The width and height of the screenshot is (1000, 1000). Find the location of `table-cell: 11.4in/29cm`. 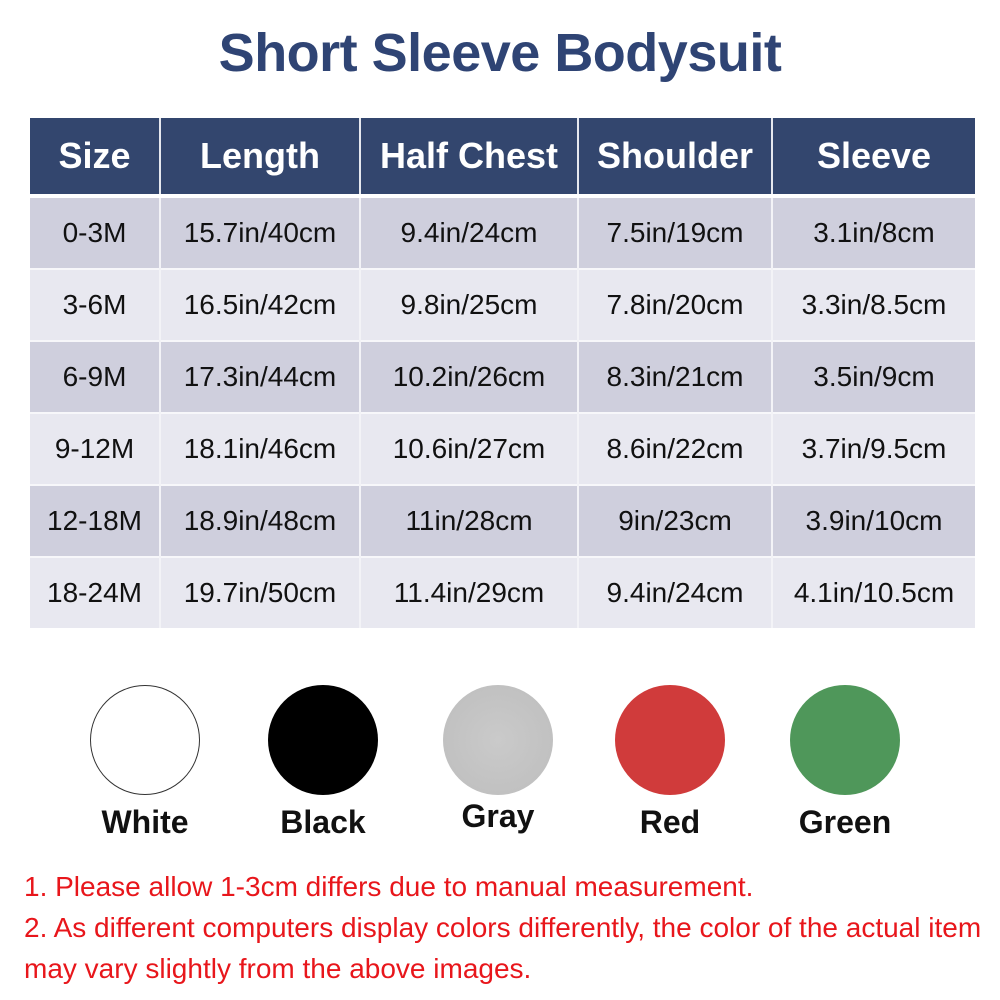

table-cell: 11.4in/29cm is located at coordinates (468, 592).